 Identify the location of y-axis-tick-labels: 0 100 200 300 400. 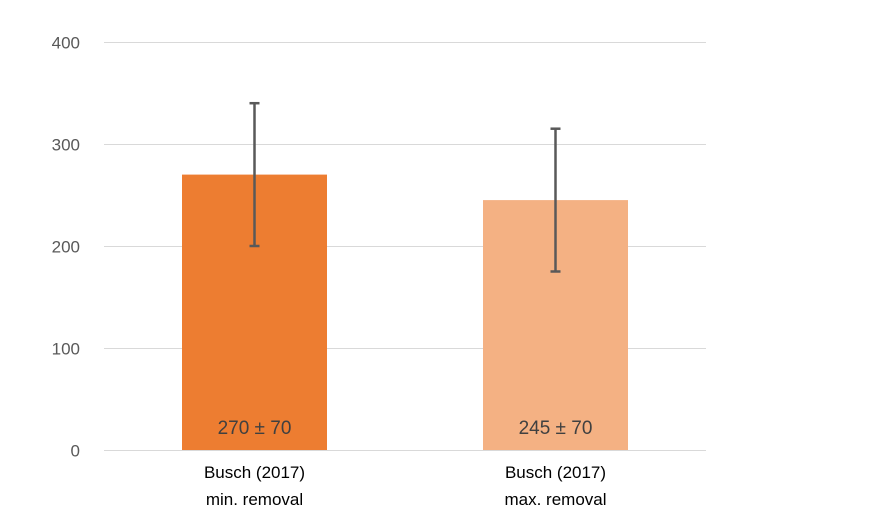
(66, 247).